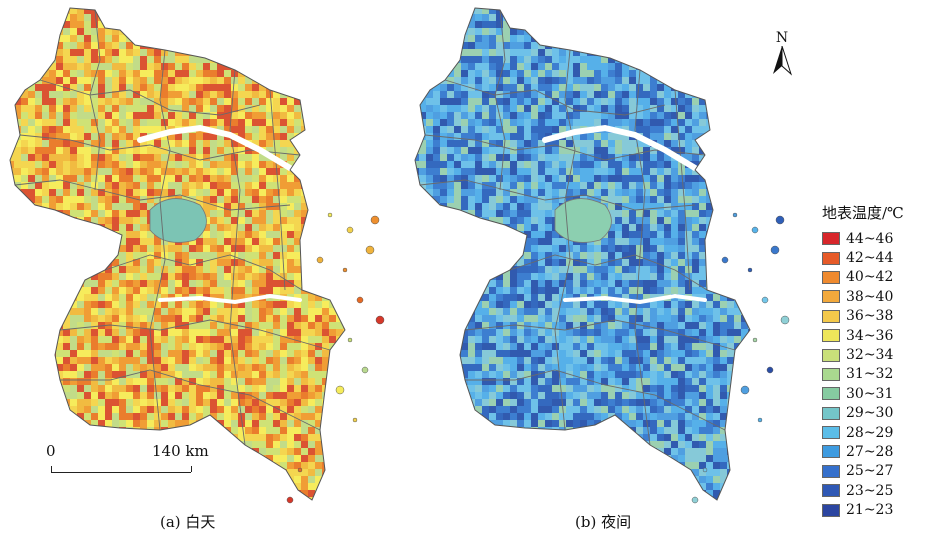 Image resolution: width=931 pixels, height=537 pixels. I want to click on legend-label: 28~29, so click(870, 432).